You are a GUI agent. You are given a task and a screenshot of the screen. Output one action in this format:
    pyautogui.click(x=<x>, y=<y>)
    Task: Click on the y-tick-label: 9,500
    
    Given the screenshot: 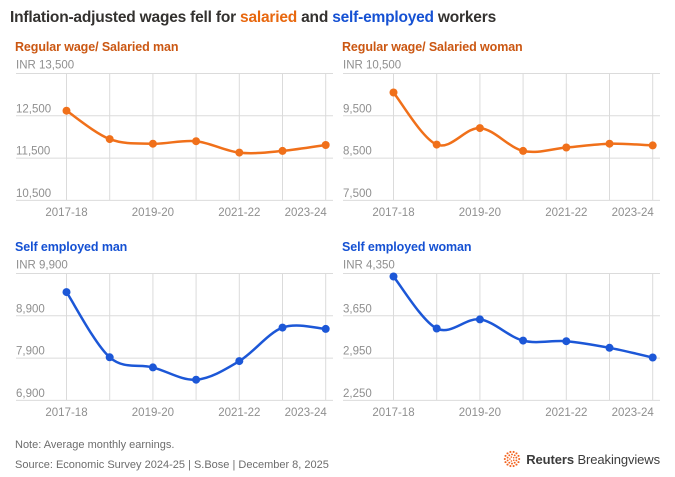 What is the action you would take?
    pyautogui.click(x=357, y=109)
    